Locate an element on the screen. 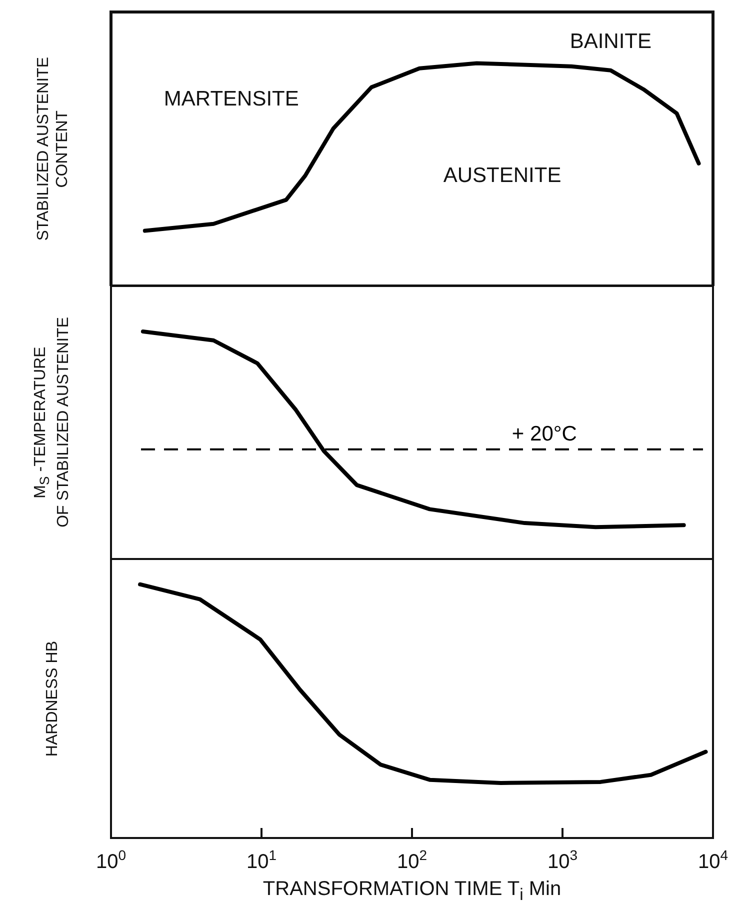  annotation: AUSTENITE is located at coordinates (502, 176).